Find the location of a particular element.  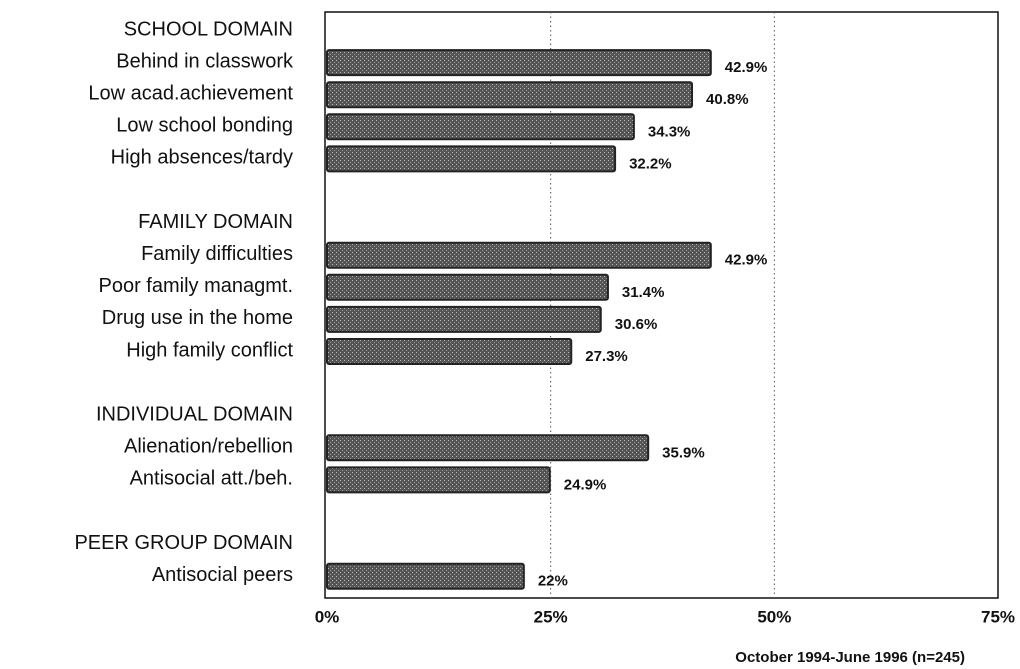

x-tick-label: 25% is located at coordinates (551, 616).